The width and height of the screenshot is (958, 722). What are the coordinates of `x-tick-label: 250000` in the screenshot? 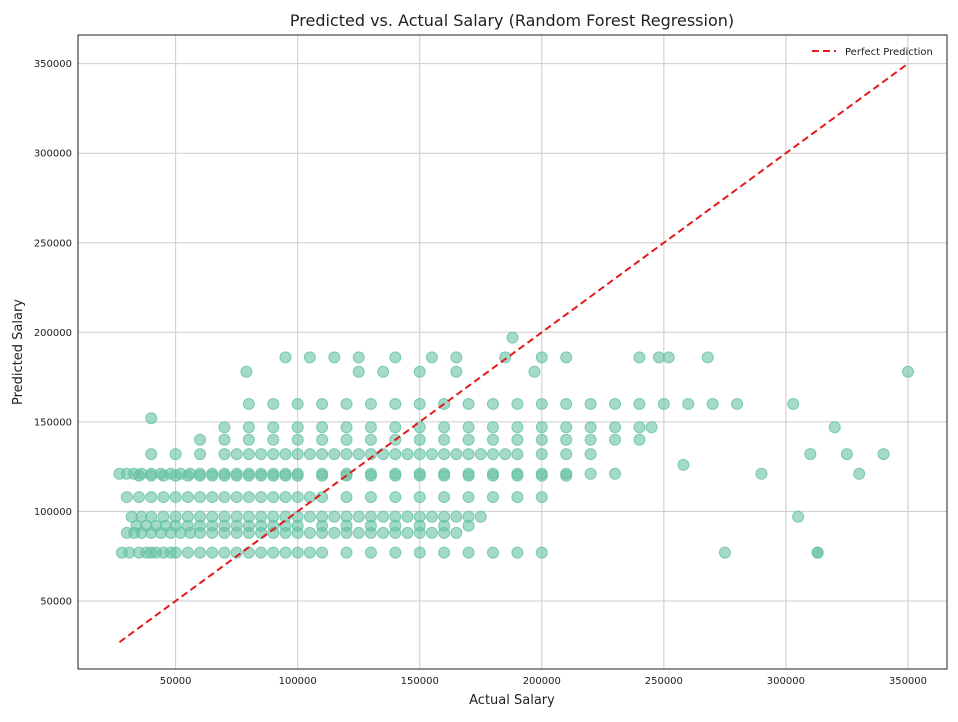 It's located at (664, 681).